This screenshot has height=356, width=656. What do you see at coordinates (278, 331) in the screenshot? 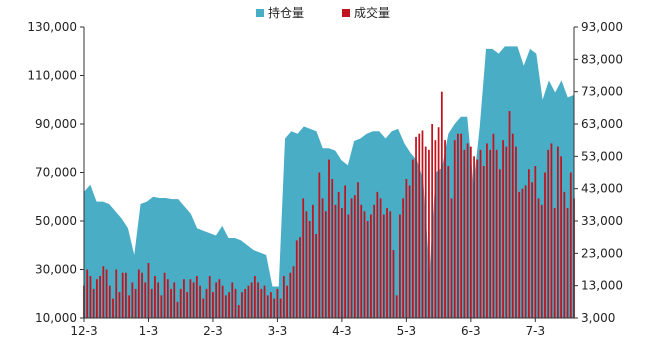
I see `x-tick-label: 3-3` at bounding box center [278, 331].